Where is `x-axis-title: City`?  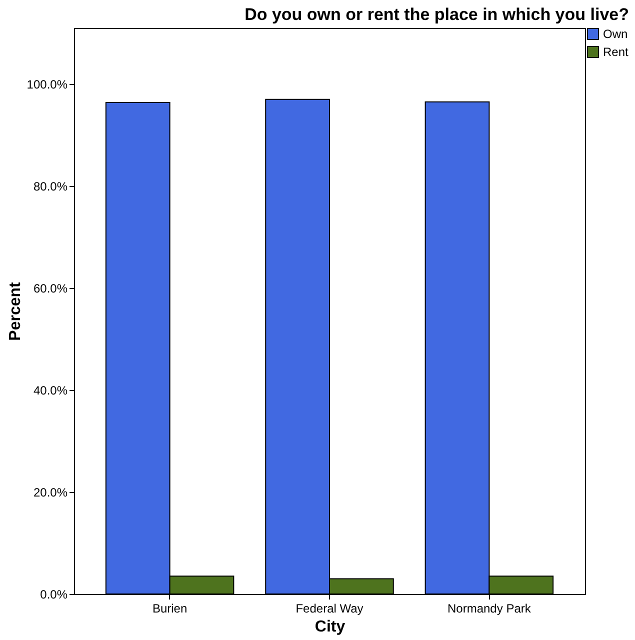
x-axis-title: City is located at coordinates (330, 627).